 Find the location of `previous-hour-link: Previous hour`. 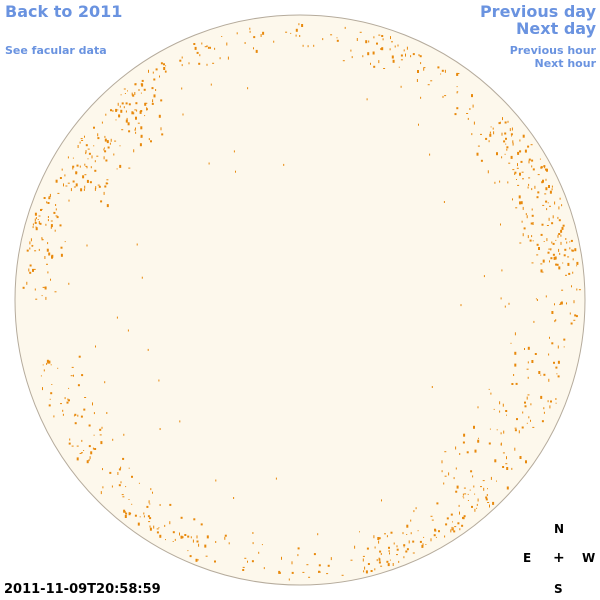

previous-hour-link: Previous hour is located at coordinates (552, 50).